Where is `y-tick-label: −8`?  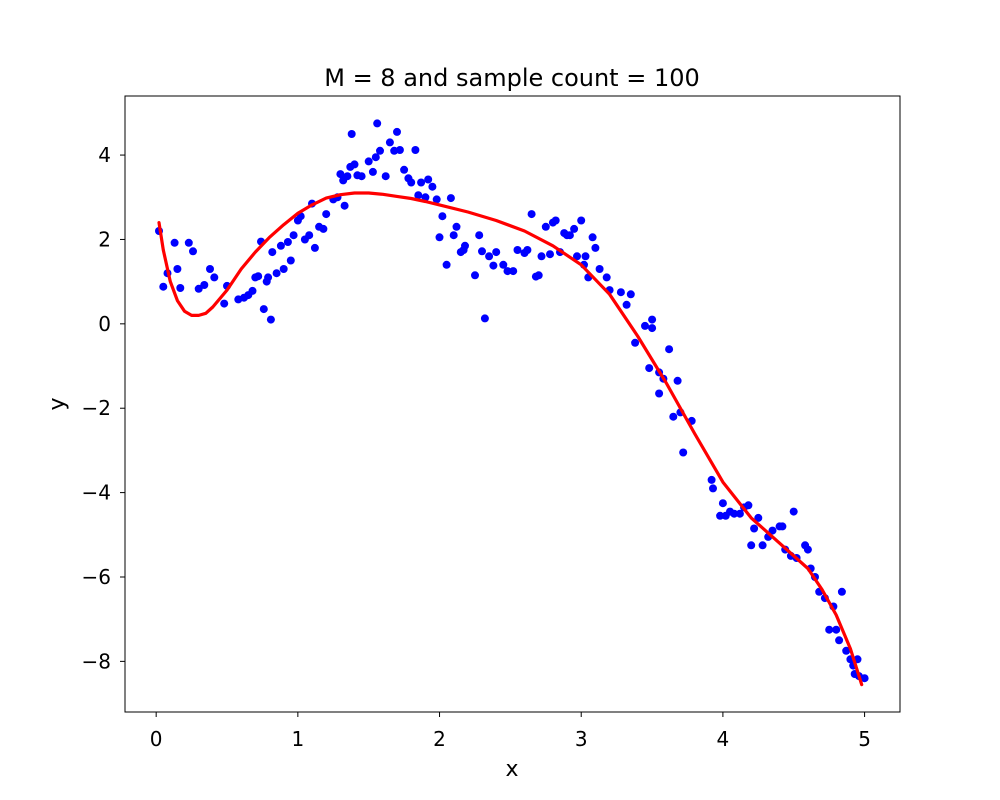
y-tick-label: −8 is located at coordinates (96, 661).